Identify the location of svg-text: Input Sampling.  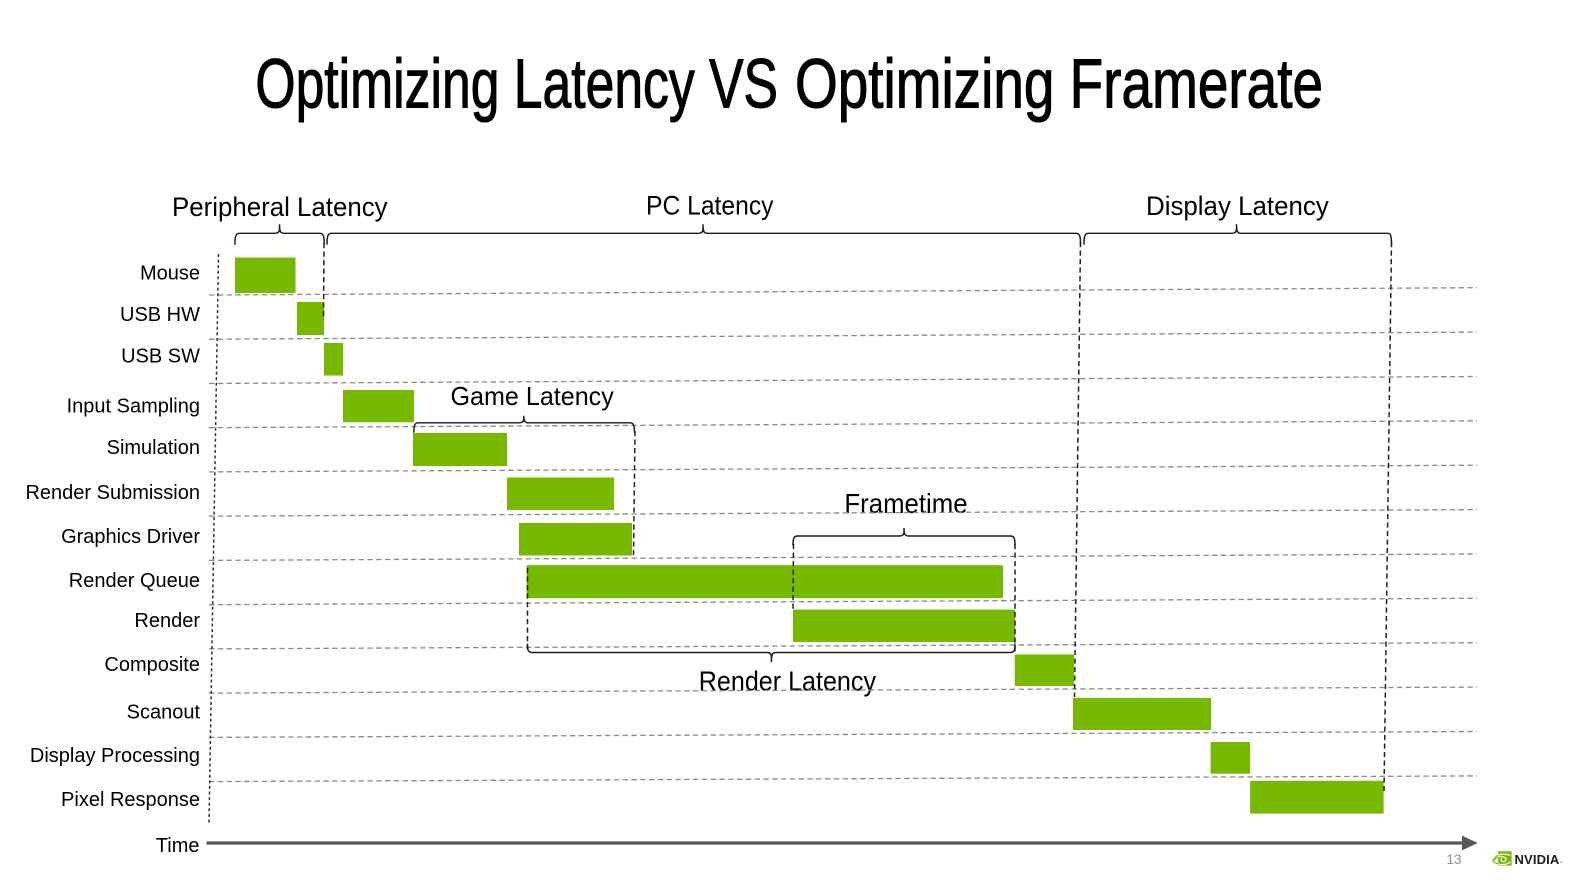
(133, 406).